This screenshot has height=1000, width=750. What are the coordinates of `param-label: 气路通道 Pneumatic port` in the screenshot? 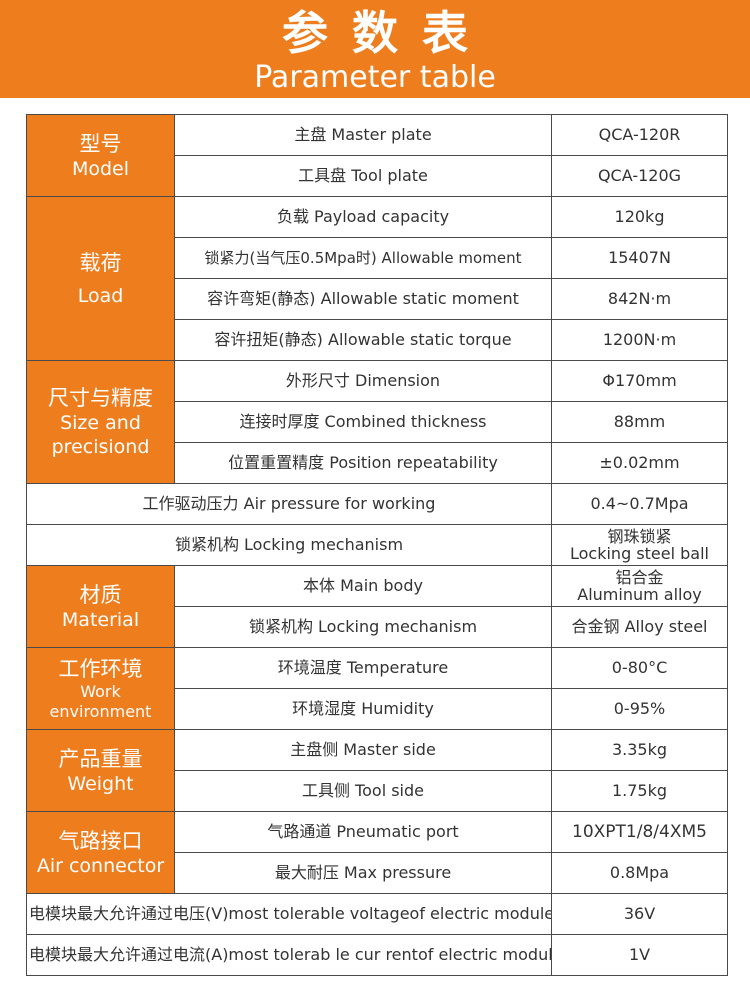 It's located at (363, 832).